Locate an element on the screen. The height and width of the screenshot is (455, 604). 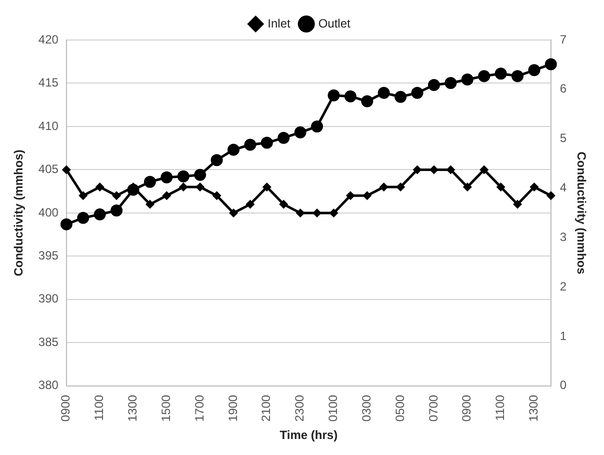
y-tick-label: 420 is located at coordinates (48, 39).